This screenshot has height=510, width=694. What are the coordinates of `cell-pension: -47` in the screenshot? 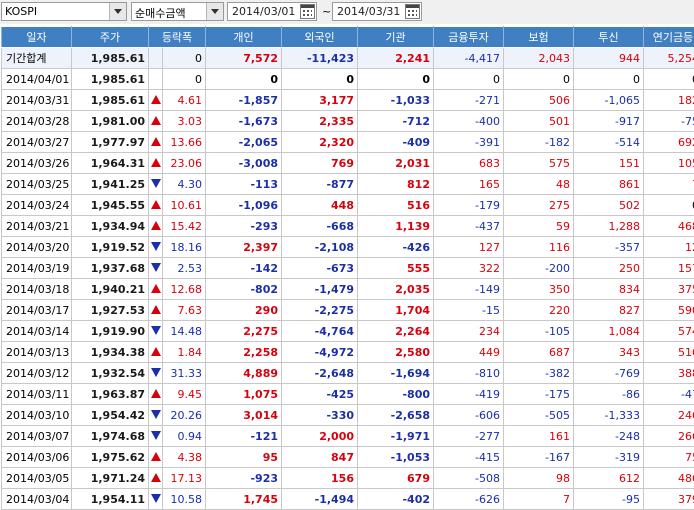 It's located at (669, 394).